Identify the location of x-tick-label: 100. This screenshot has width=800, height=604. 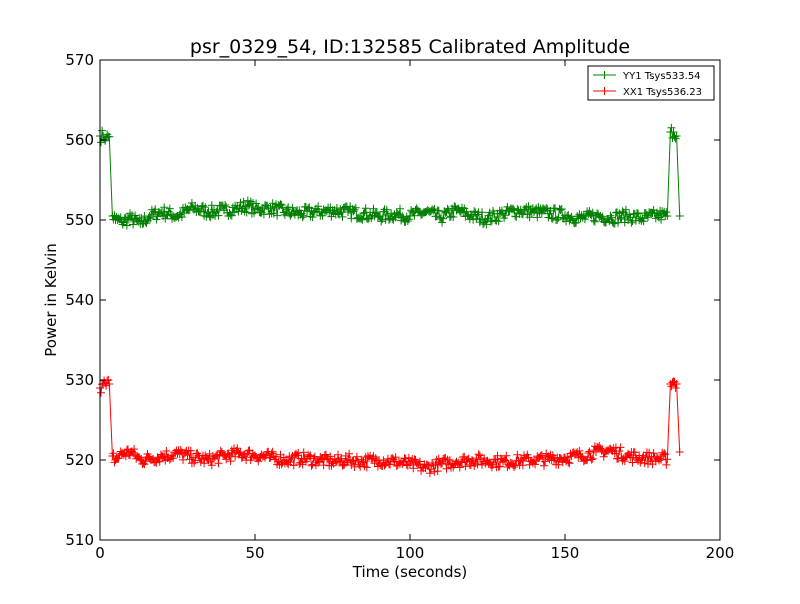
(410, 553).